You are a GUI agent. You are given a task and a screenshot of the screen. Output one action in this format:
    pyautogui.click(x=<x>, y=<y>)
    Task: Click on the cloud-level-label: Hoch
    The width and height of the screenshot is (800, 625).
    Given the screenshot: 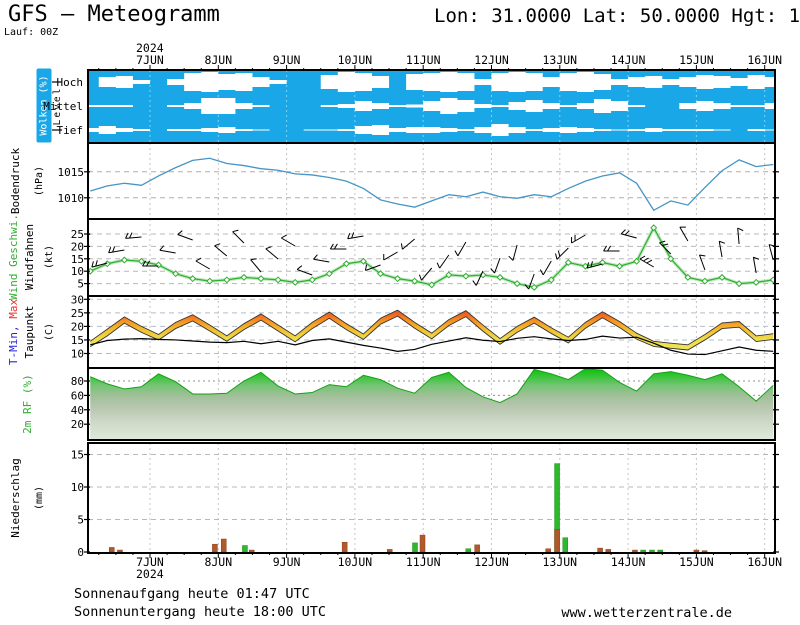 What is the action you would take?
    pyautogui.click(x=70, y=82)
    